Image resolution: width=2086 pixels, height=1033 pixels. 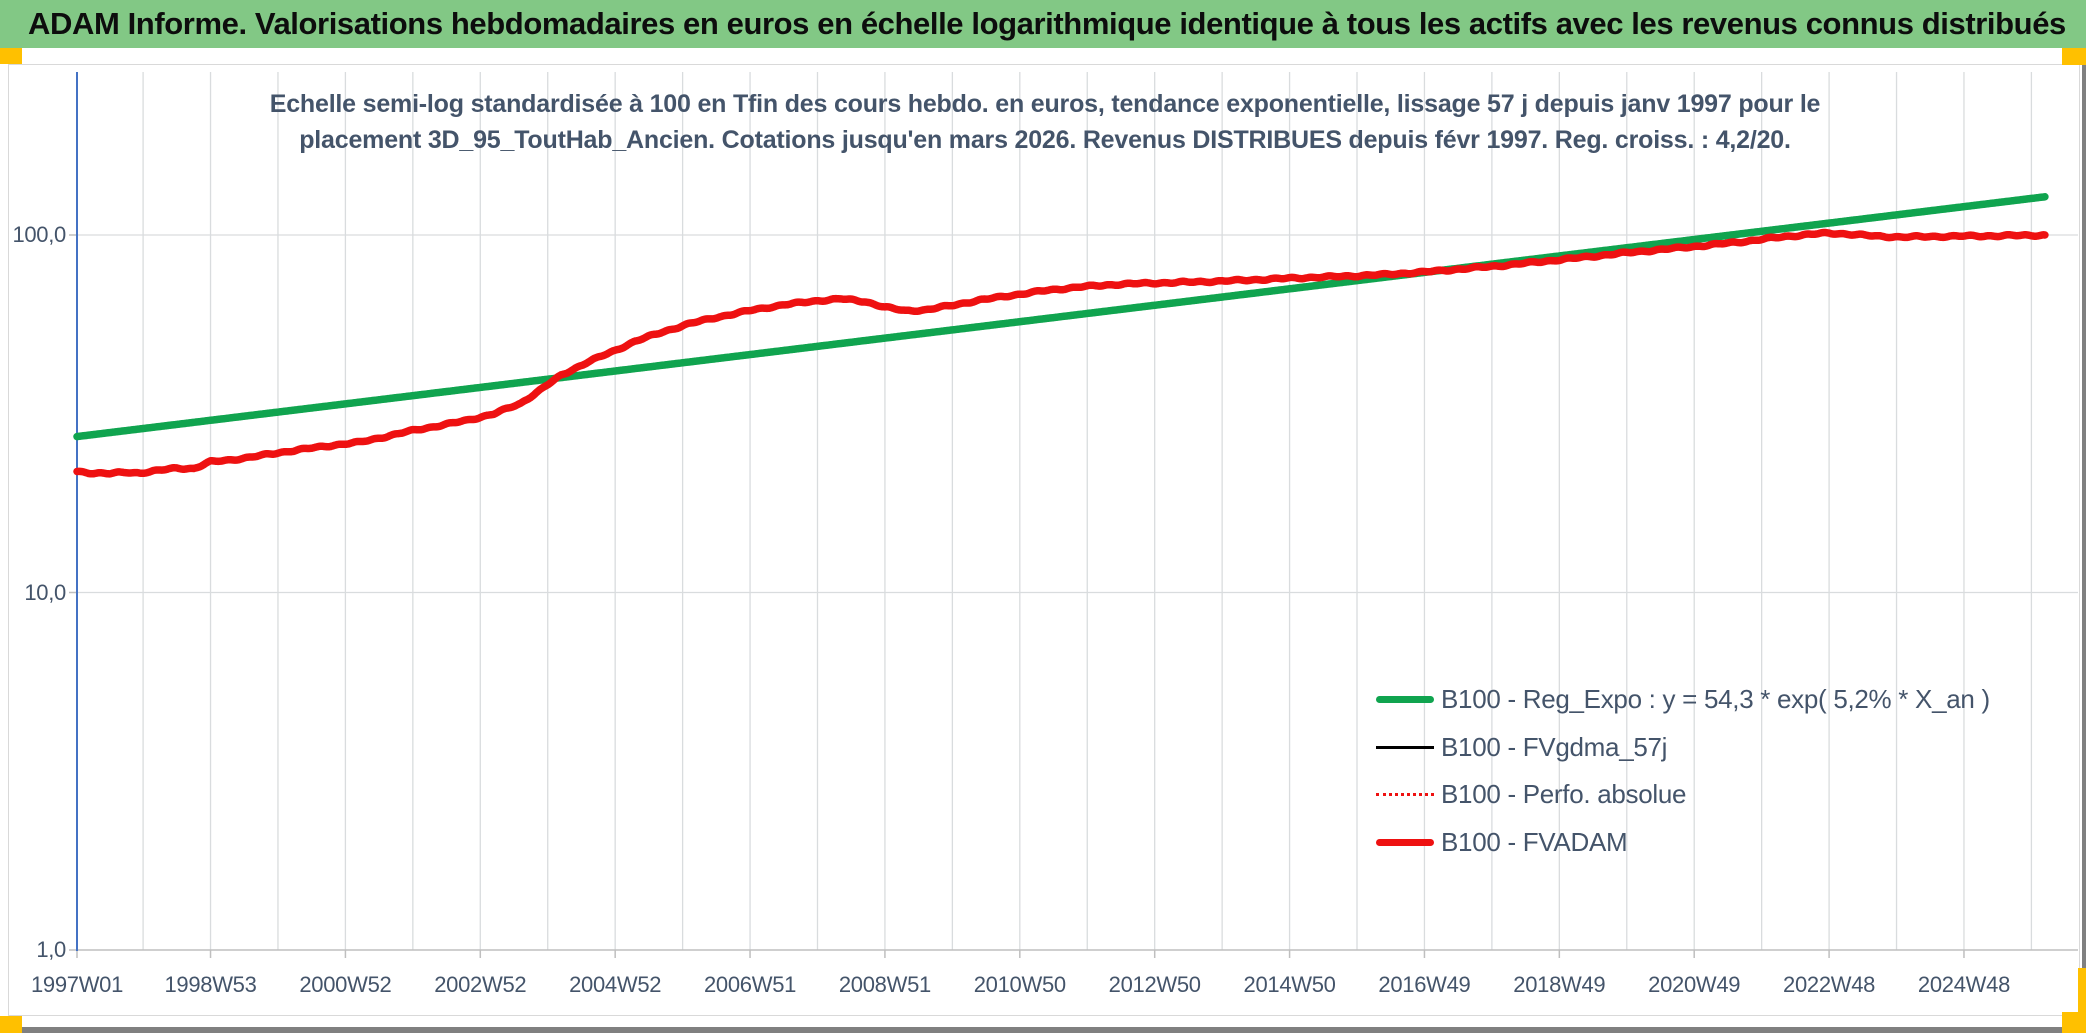 I want to click on x-axis-label: 2010W50, so click(x=1019, y=984).